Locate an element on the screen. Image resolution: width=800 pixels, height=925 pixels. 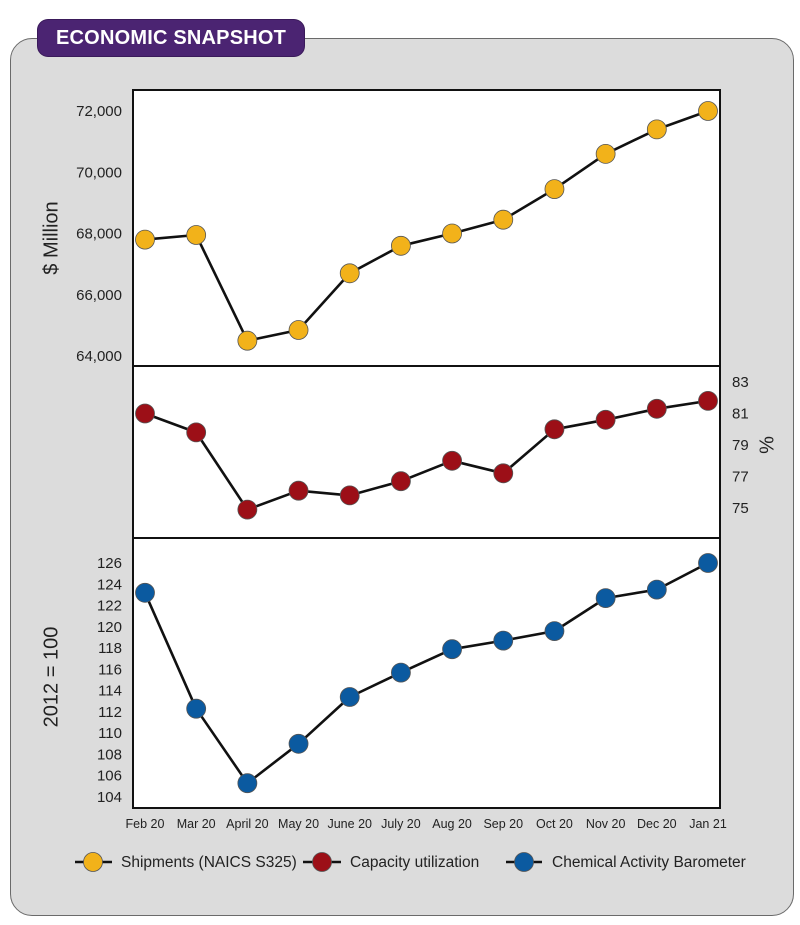
y-tick-label: 77 is located at coordinates (740, 477).